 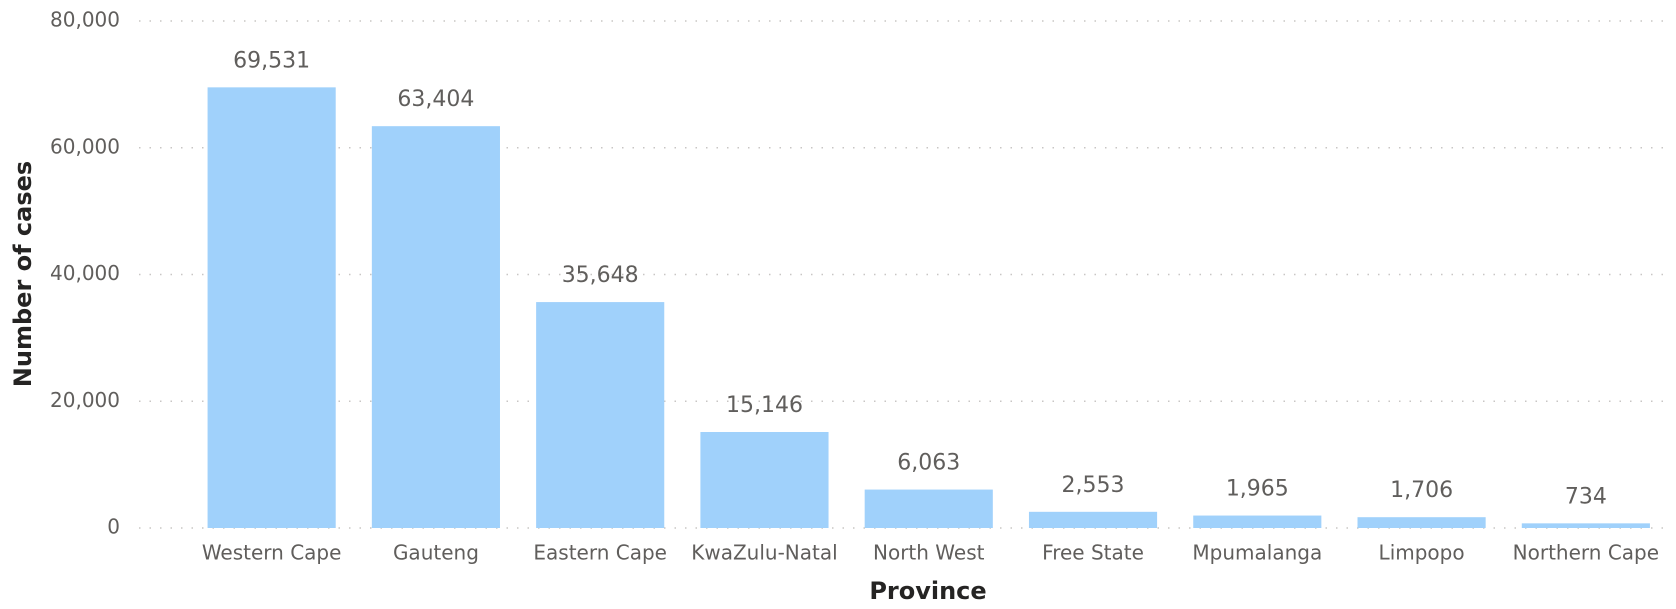 What do you see at coordinates (1257, 489) in the screenshot?
I see `data-label: 1,965` at bounding box center [1257, 489].